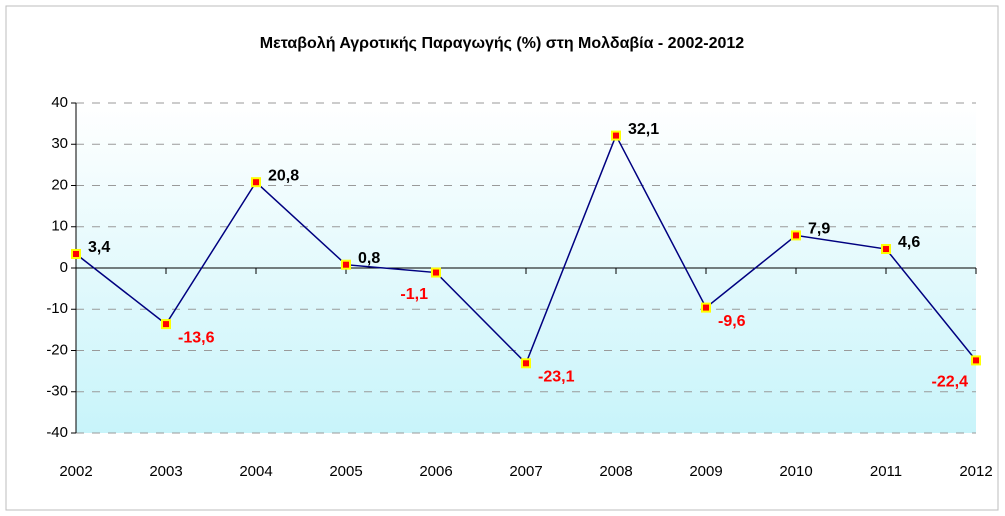 This screenshot has height=516, width=1005. Describe the element at coordinates (435, 471) in the screenshot. I see `x-tick-label: 2006` at that location.